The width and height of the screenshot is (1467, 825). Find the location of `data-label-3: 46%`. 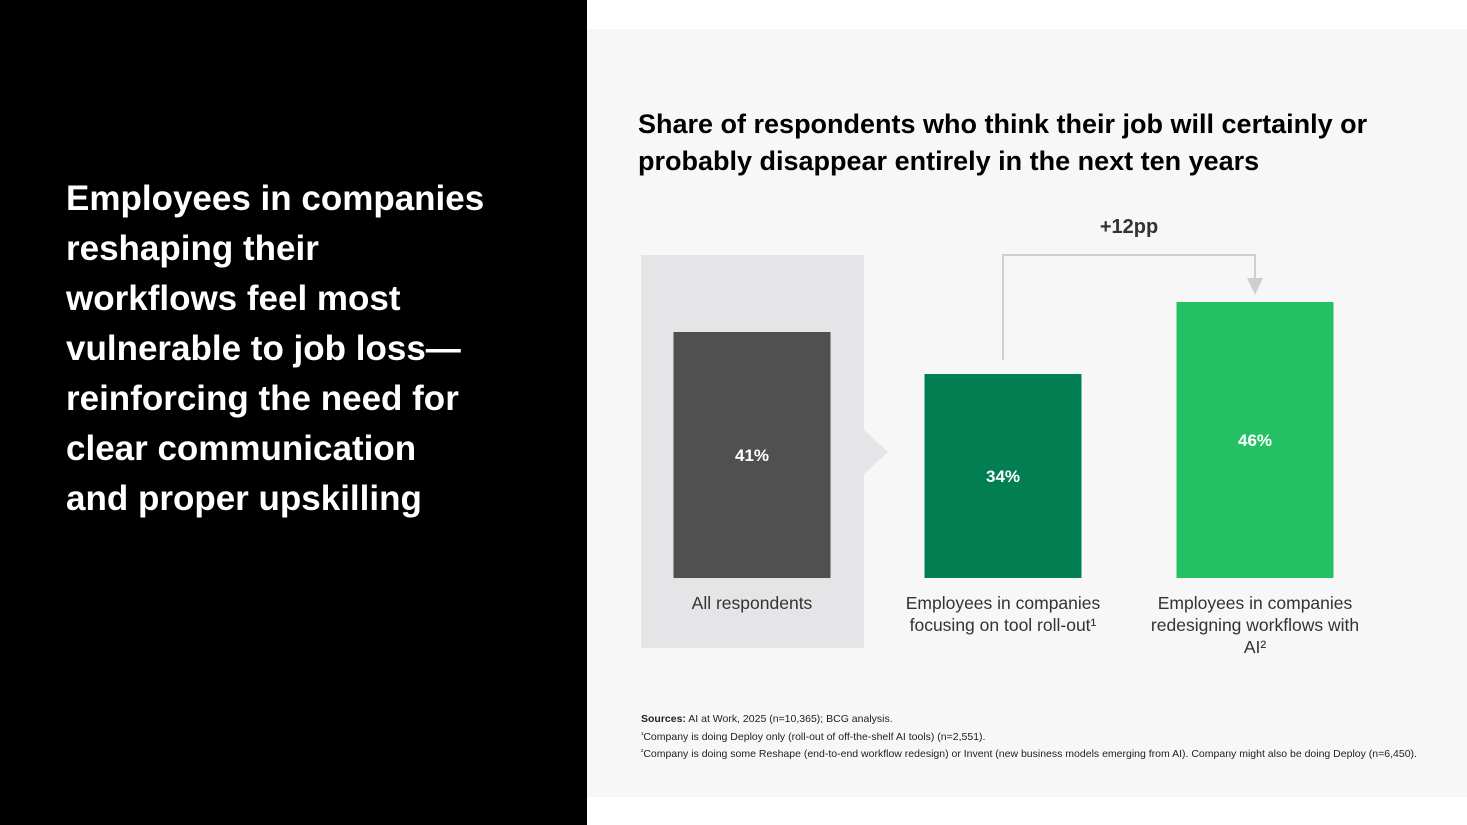

data-label-3: 46% is located at coordinates (1255, 440).